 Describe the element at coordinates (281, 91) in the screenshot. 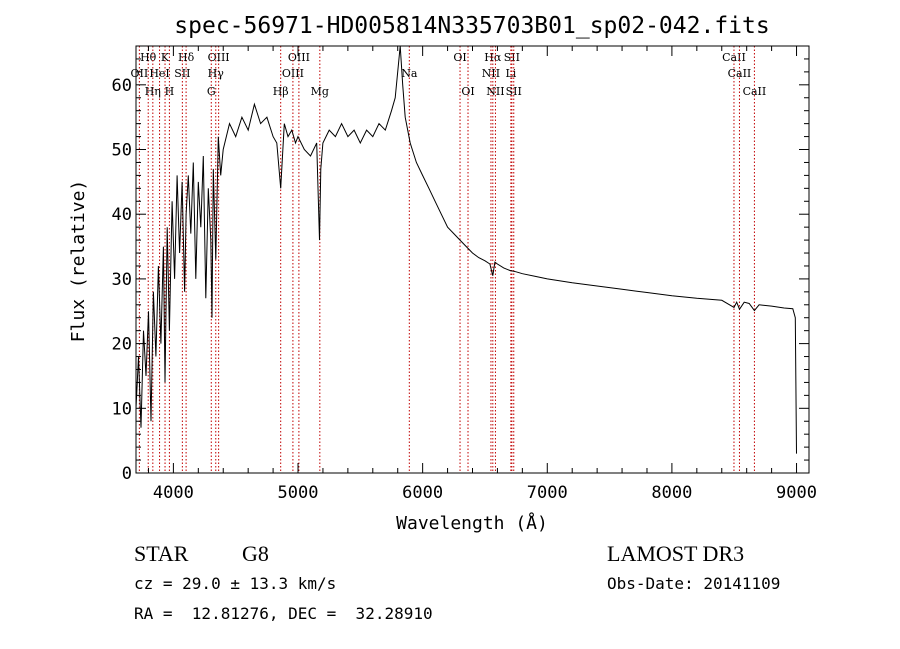

I see `line-marker-label: Hβ` at that location.